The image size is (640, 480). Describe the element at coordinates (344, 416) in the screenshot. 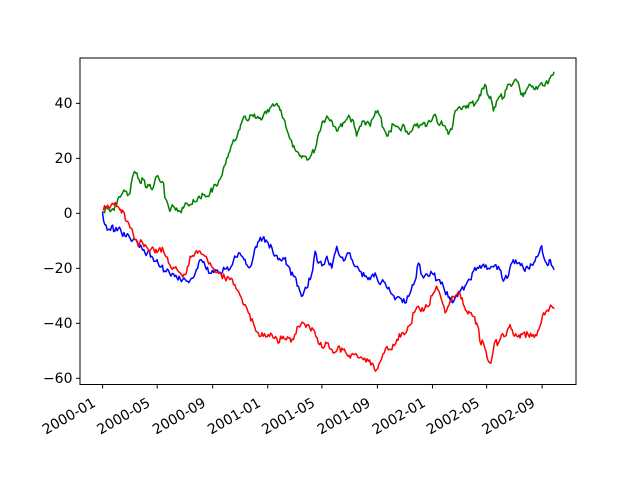

I see `x-tick-label: 2001-09` at that location.